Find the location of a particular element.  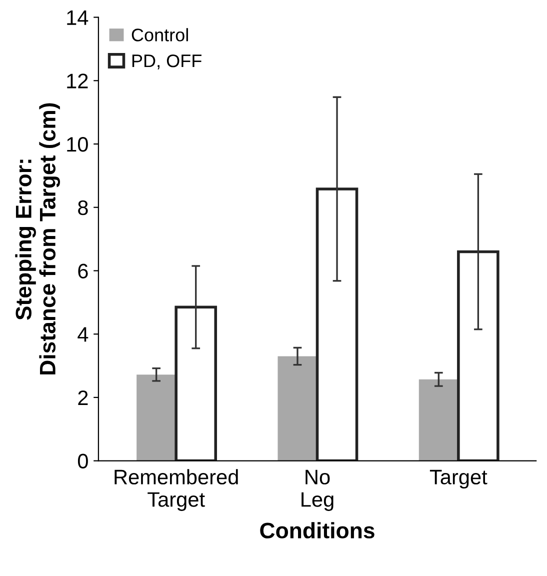

x-tick-label: No Leg is located at coordinates (318, 490).